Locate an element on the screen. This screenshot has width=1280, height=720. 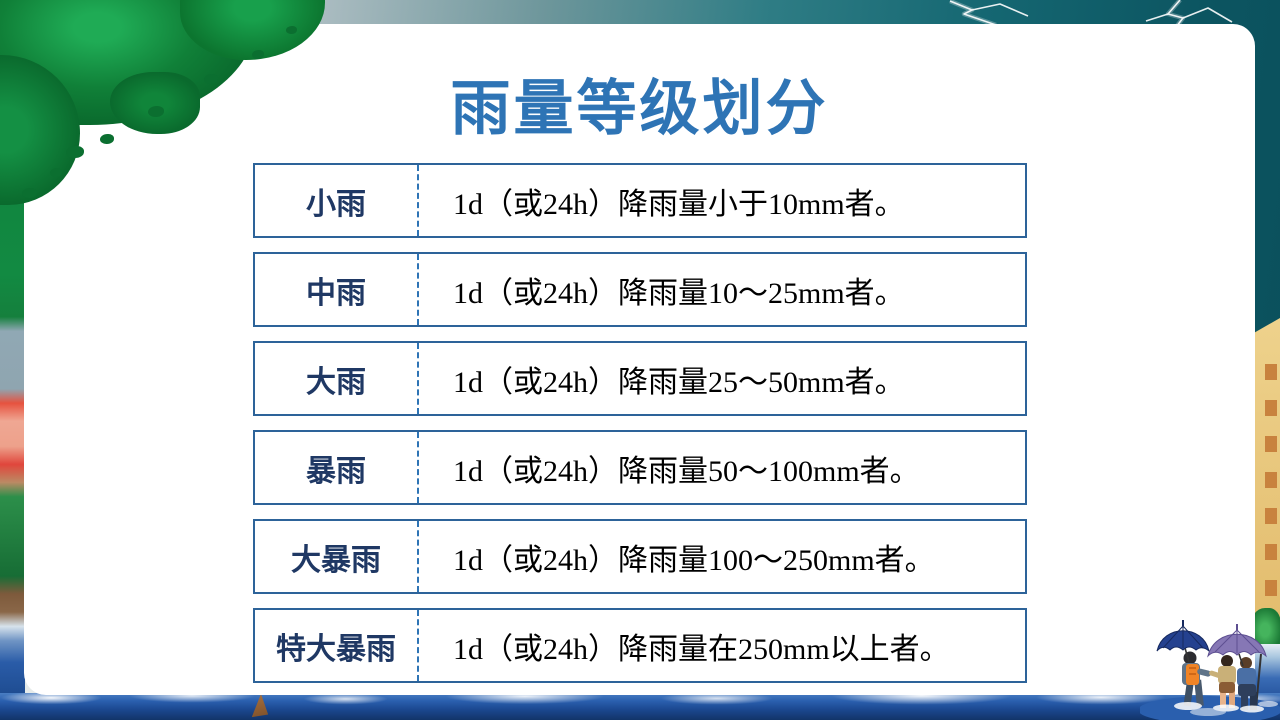
grade-description: 1d（或24h）降雨量50～100mm者。 is located at coordinates (686, 471).